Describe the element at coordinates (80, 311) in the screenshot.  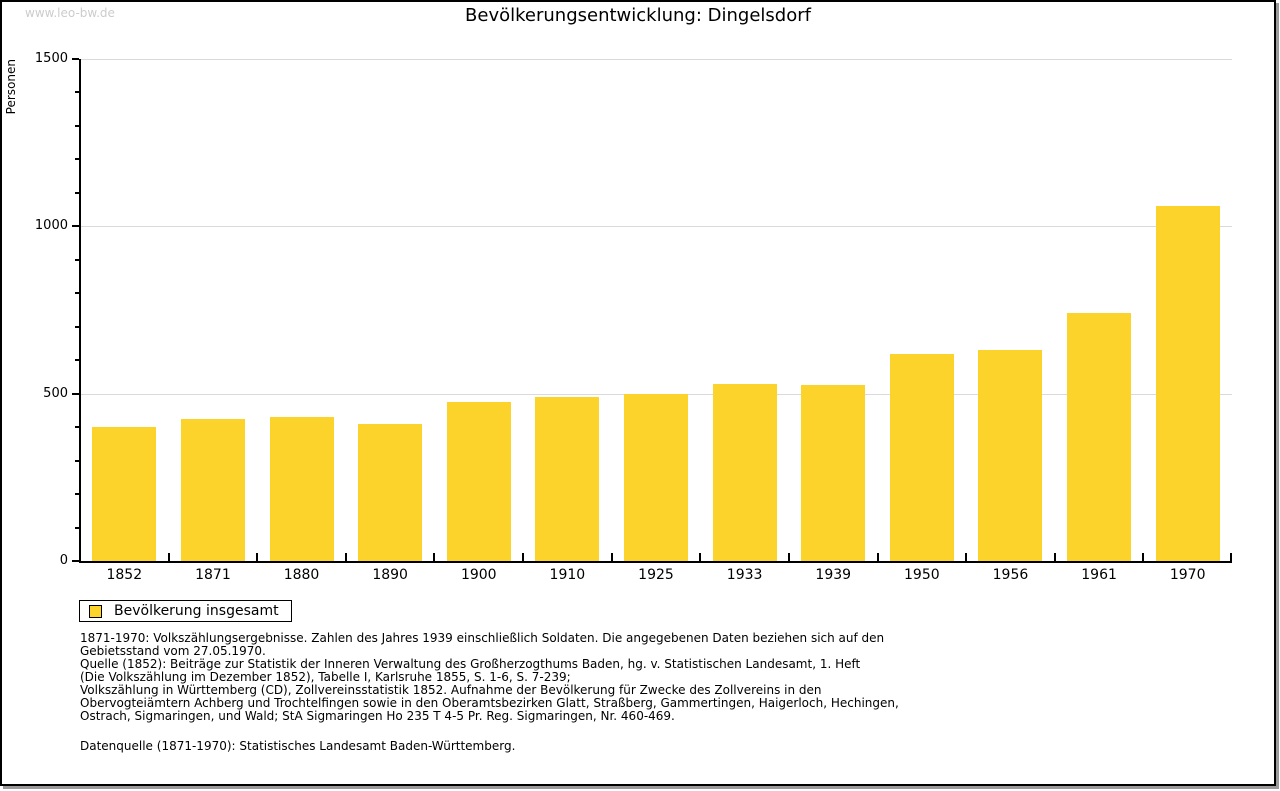
I see `y-axis-line` at that location.